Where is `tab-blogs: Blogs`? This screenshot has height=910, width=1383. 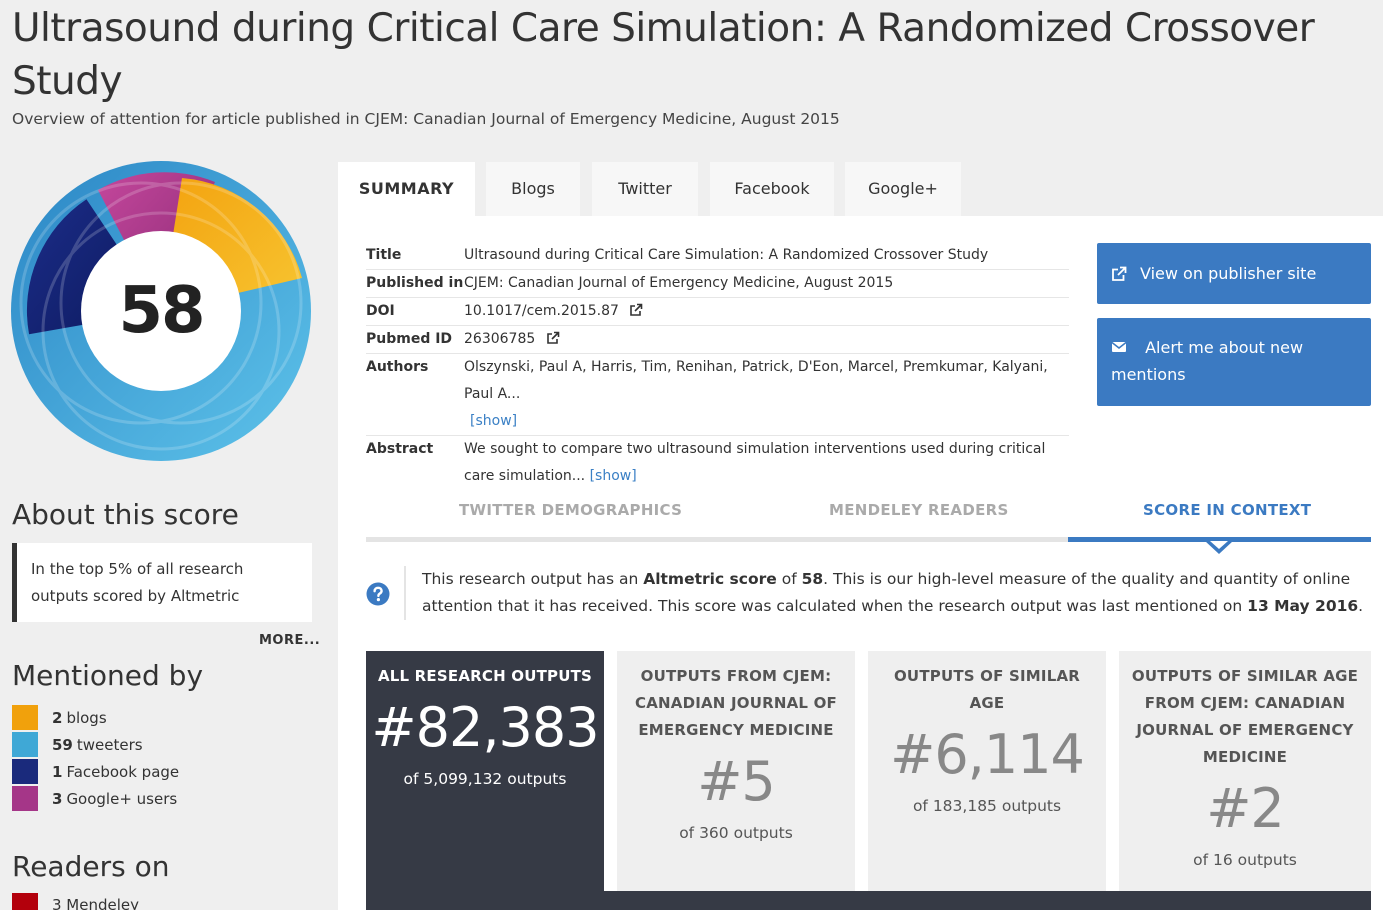
tab-blogs: Blogs is located at coordinates (533, 189).